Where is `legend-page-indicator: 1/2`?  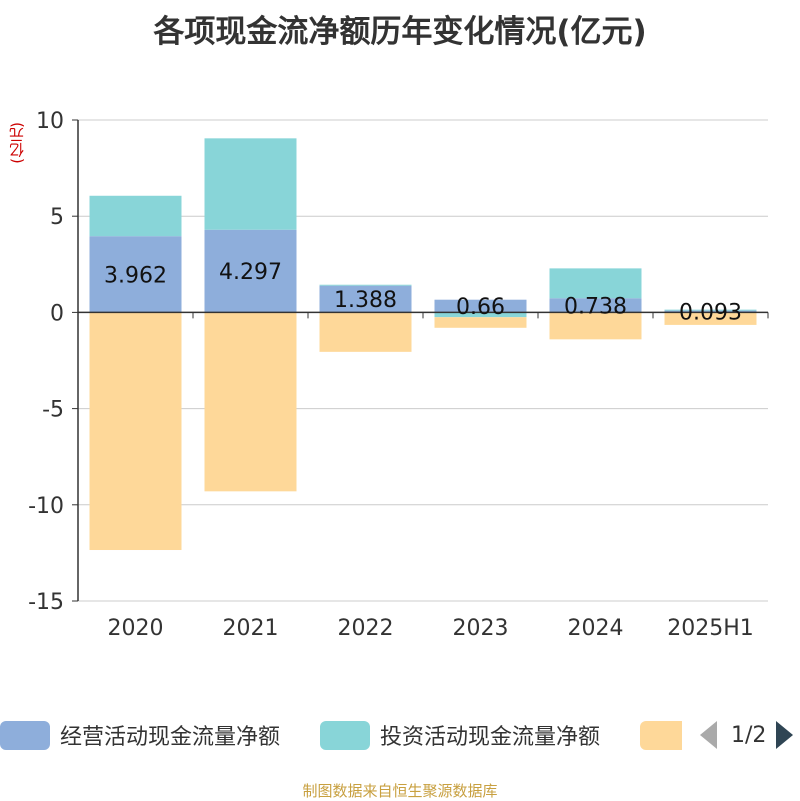 legend-page-indicator: 1/2 is located at coordinates (749, 735).